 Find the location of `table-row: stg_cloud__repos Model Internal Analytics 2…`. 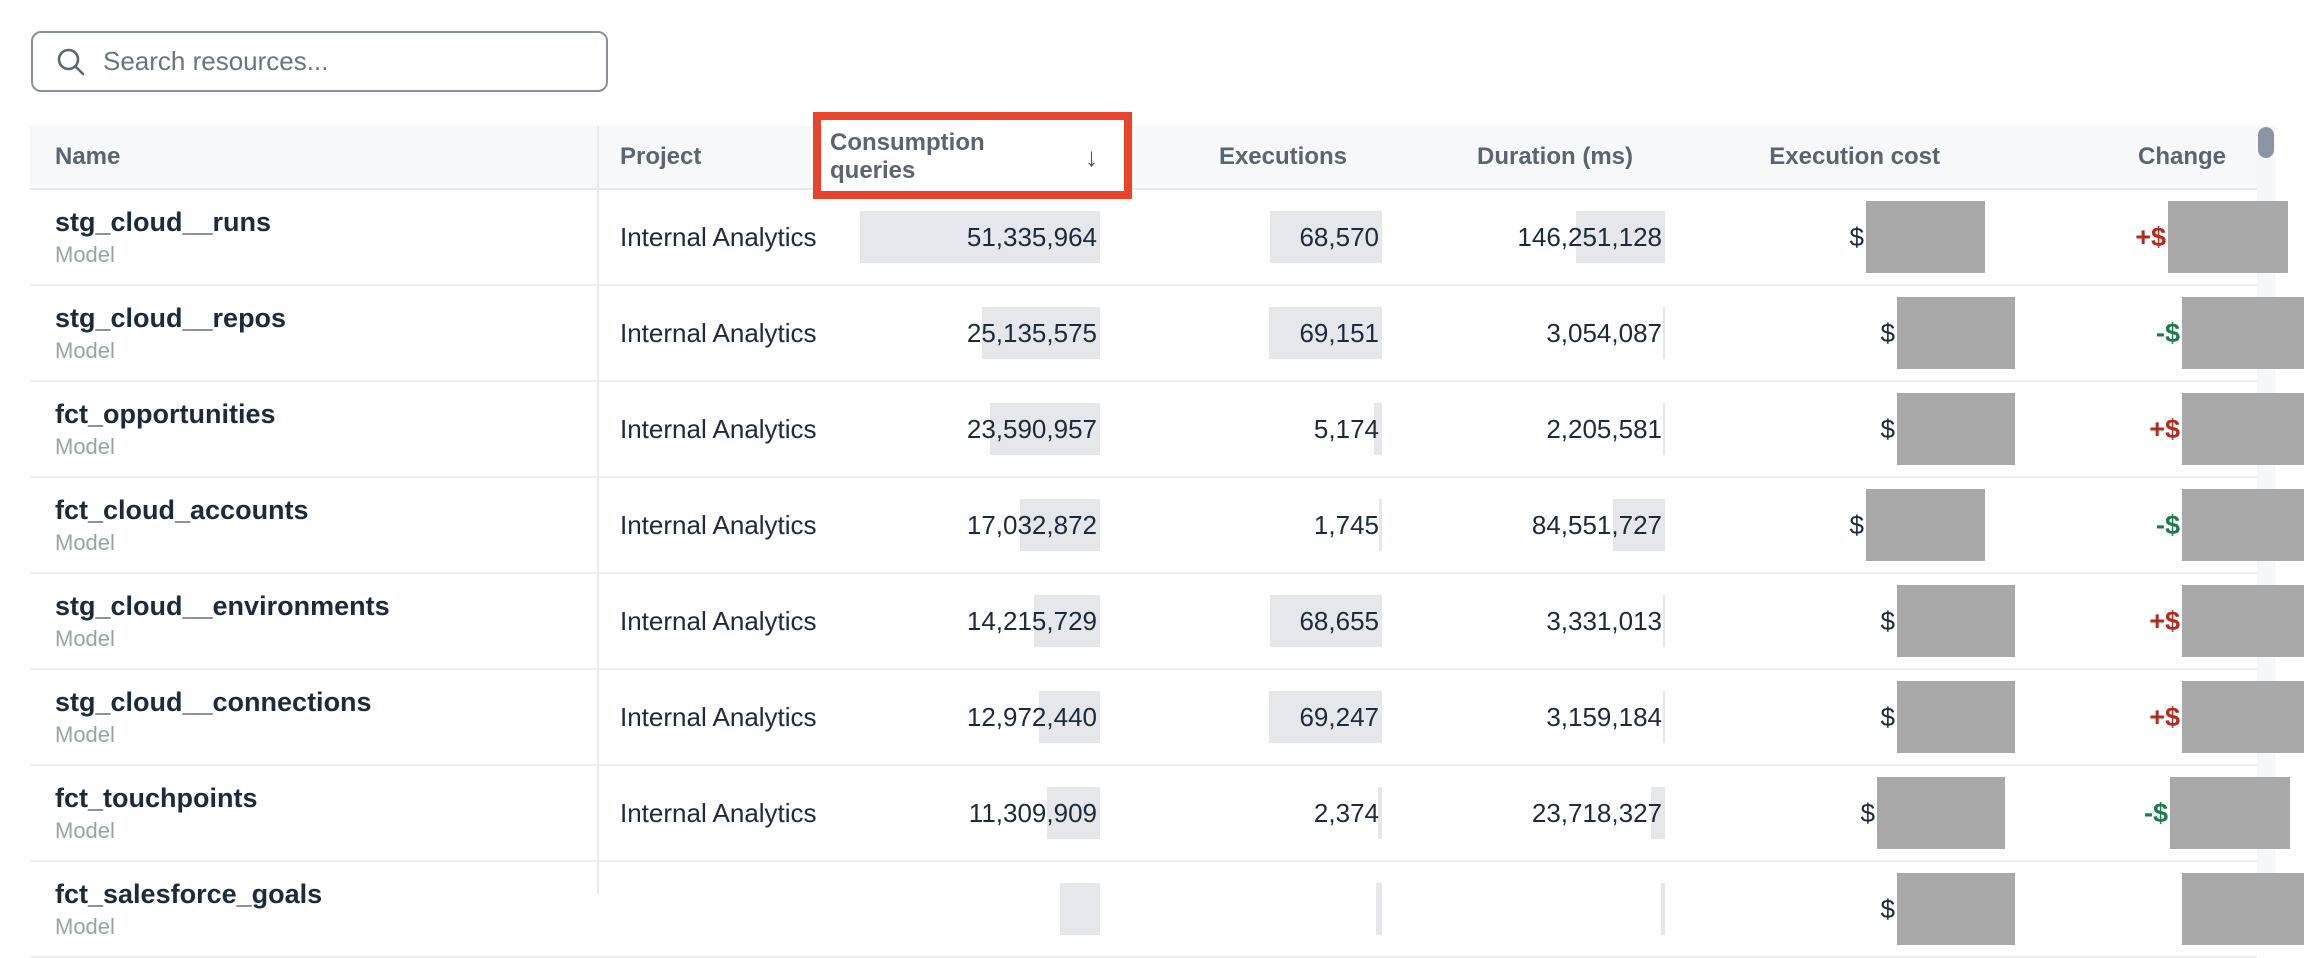

table-row: stg_cloud__repos Model Internal Analytics 2… is located at coordinates (1167, 334).